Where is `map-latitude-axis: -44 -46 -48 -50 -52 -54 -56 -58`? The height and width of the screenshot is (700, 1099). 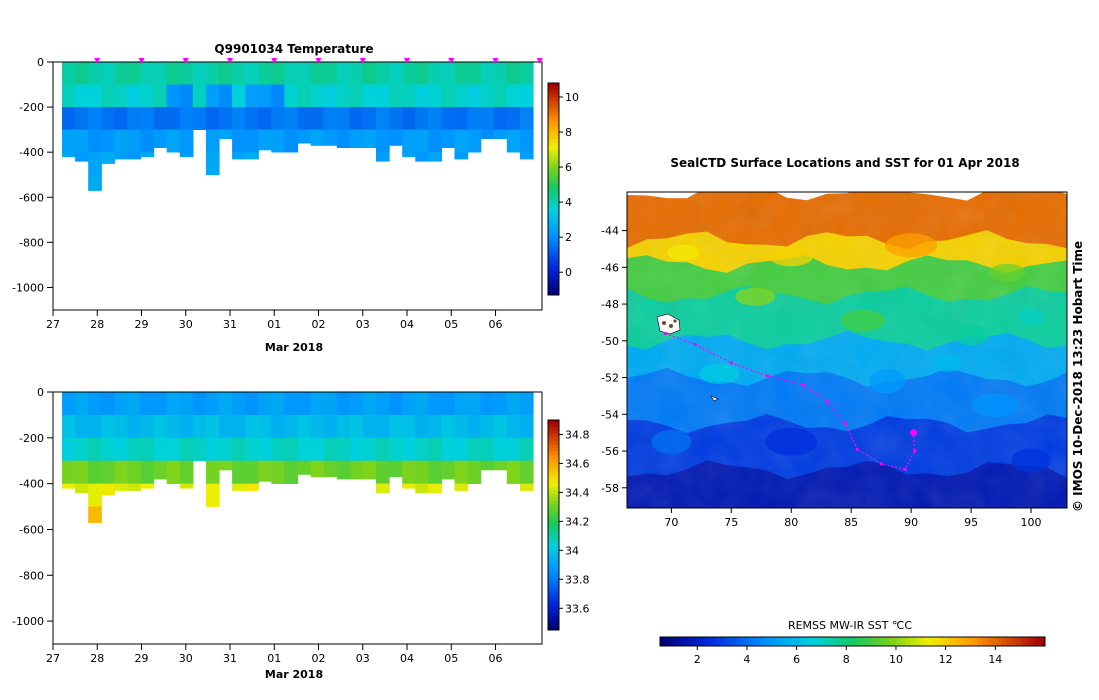
map-latitude-axis: -44 -46 -48 -50 -52 -54 -56 -58 is located at coordinates (614, 360).